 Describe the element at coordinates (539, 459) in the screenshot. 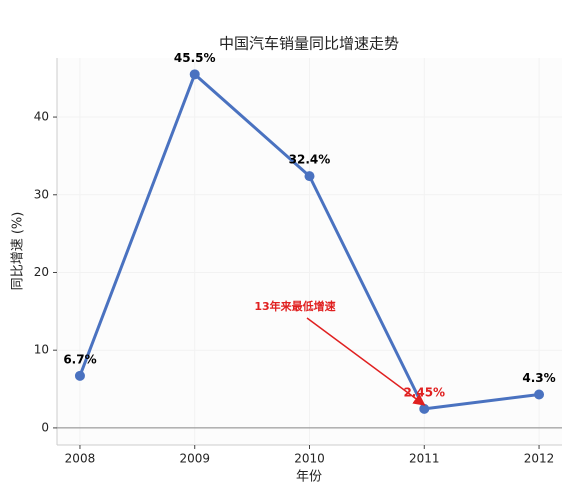

I see `x-tick-label: 2012` at that location.